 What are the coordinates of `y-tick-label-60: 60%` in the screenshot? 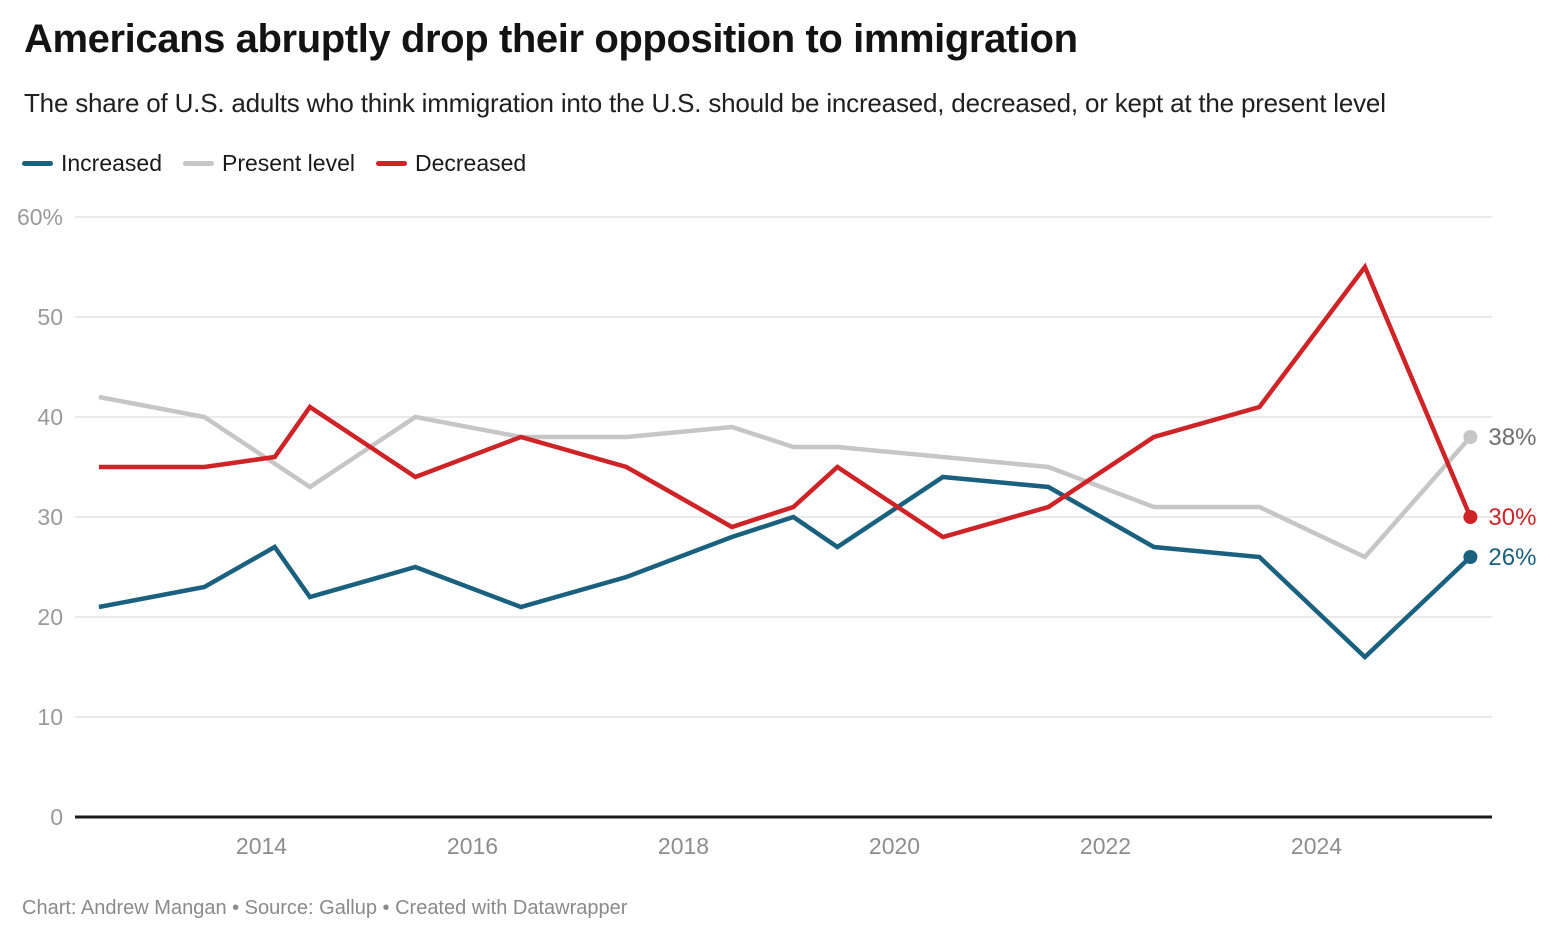 It's located at (40, 217).